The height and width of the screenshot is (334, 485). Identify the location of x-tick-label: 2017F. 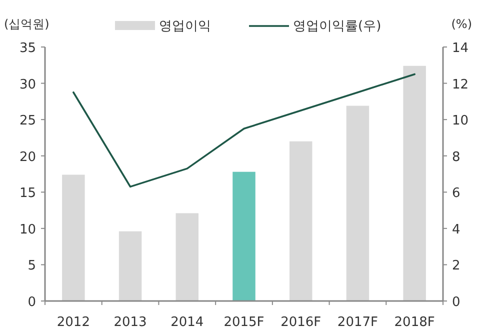
(357, 322).